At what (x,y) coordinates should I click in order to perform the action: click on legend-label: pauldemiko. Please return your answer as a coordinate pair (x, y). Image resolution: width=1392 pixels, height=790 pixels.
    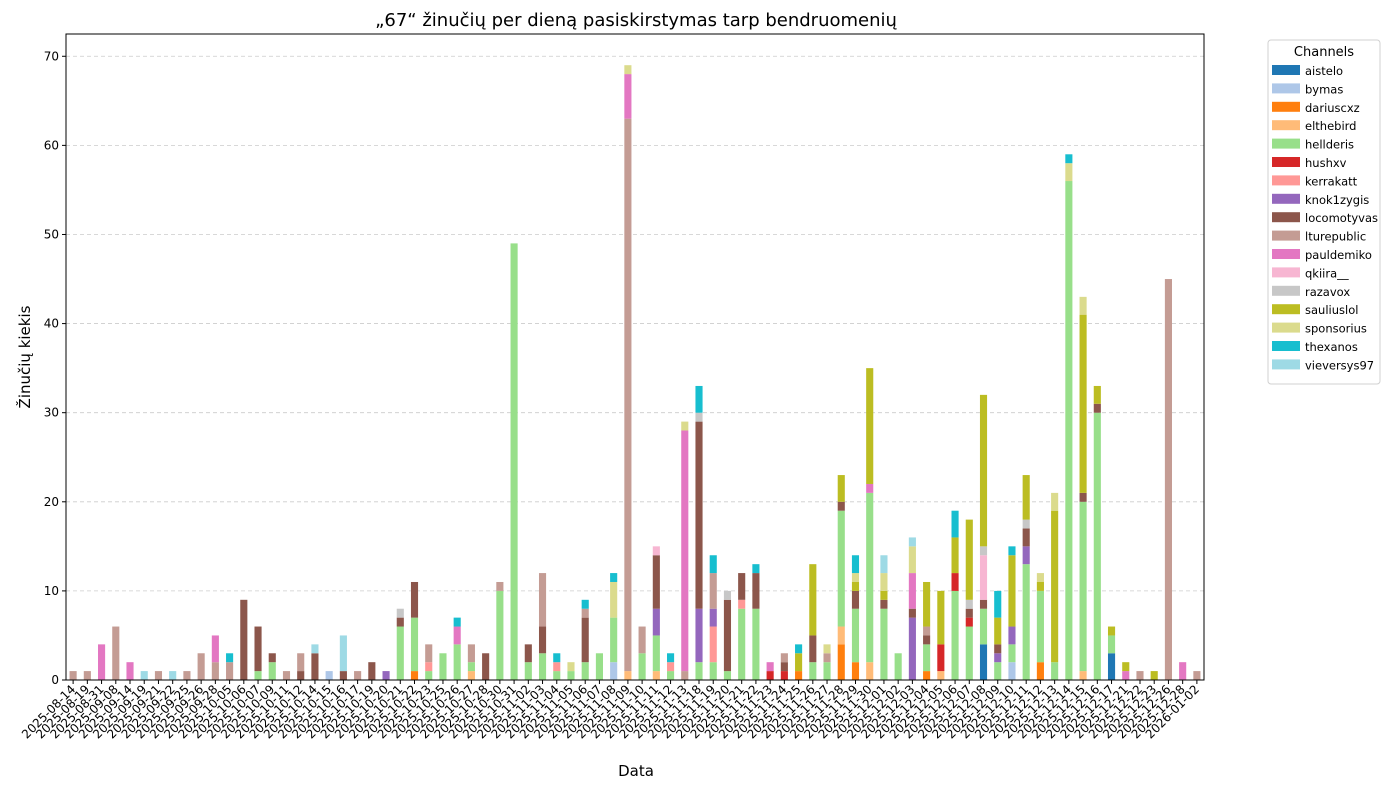
    Looking at the image, I should click on (1338, 255).